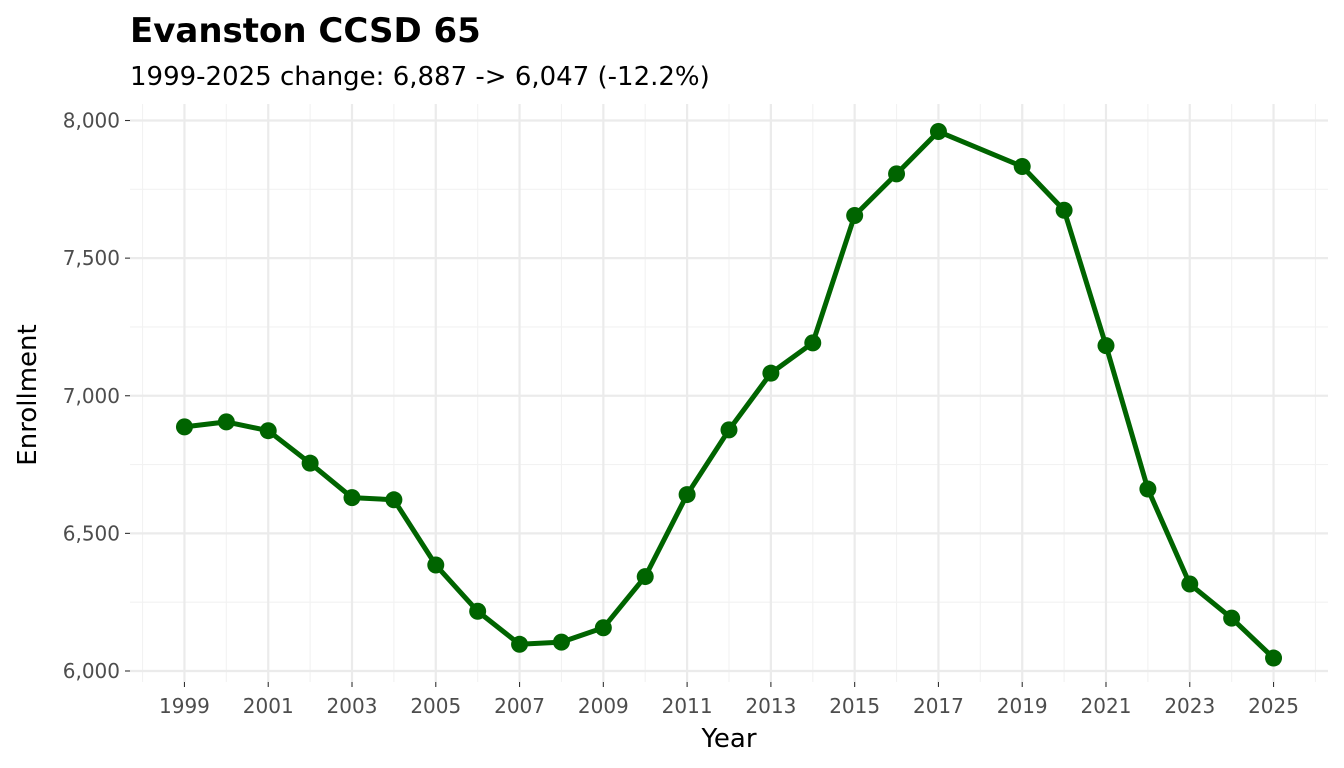 This screenshot has height=768, width=1344. Describe the element at coordinates (854, 706) in the screenshot. I see `x-tick-label: 2015` at that location.